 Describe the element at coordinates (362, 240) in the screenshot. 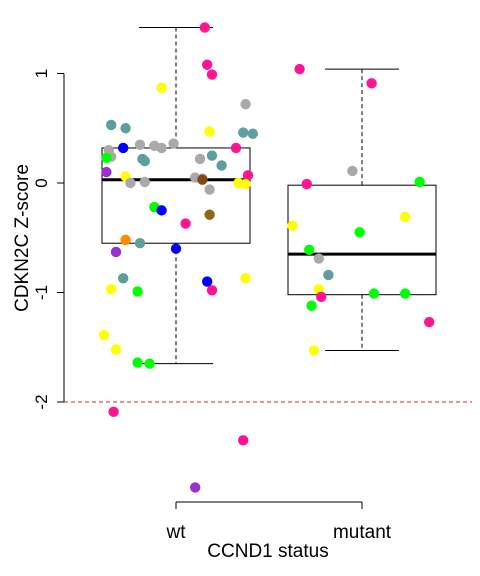

I see `box-mutant` at that location.